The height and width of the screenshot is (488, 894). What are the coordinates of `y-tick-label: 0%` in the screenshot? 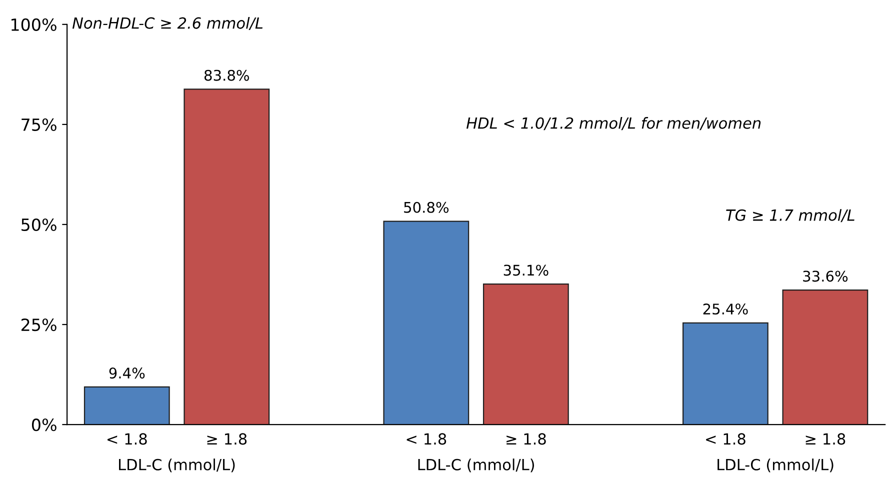 It's located at (44, 425).